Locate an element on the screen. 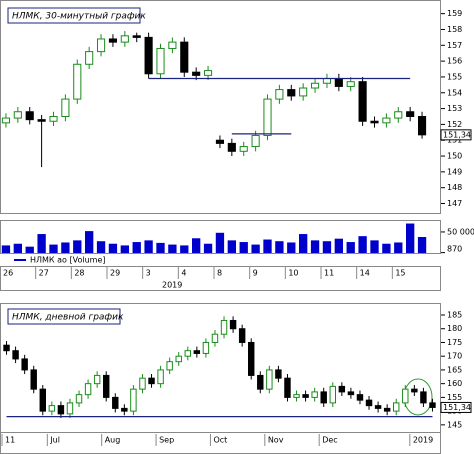 Image resolution: width=474 pixels, height=454 pixels. y-tick-label: 154 is located at coordinates (454, 92).